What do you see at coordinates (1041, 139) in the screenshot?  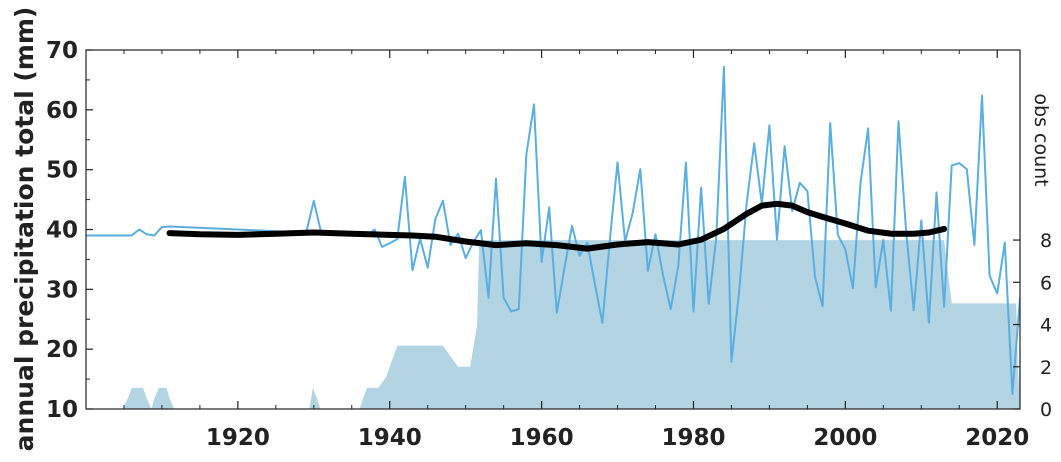 I see `y-axis-label-right: obs count` at bounding box center [1041, 139].